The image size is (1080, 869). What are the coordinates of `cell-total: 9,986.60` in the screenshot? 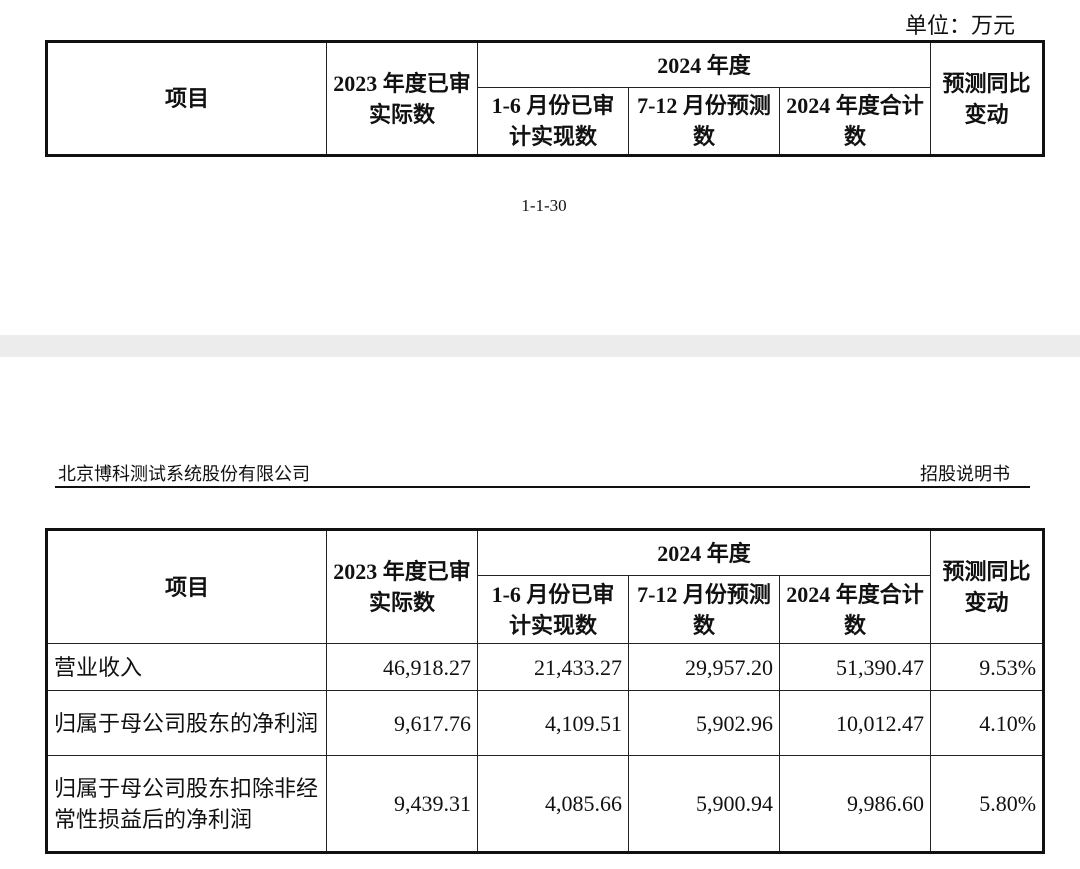 It's located at (855, 804).